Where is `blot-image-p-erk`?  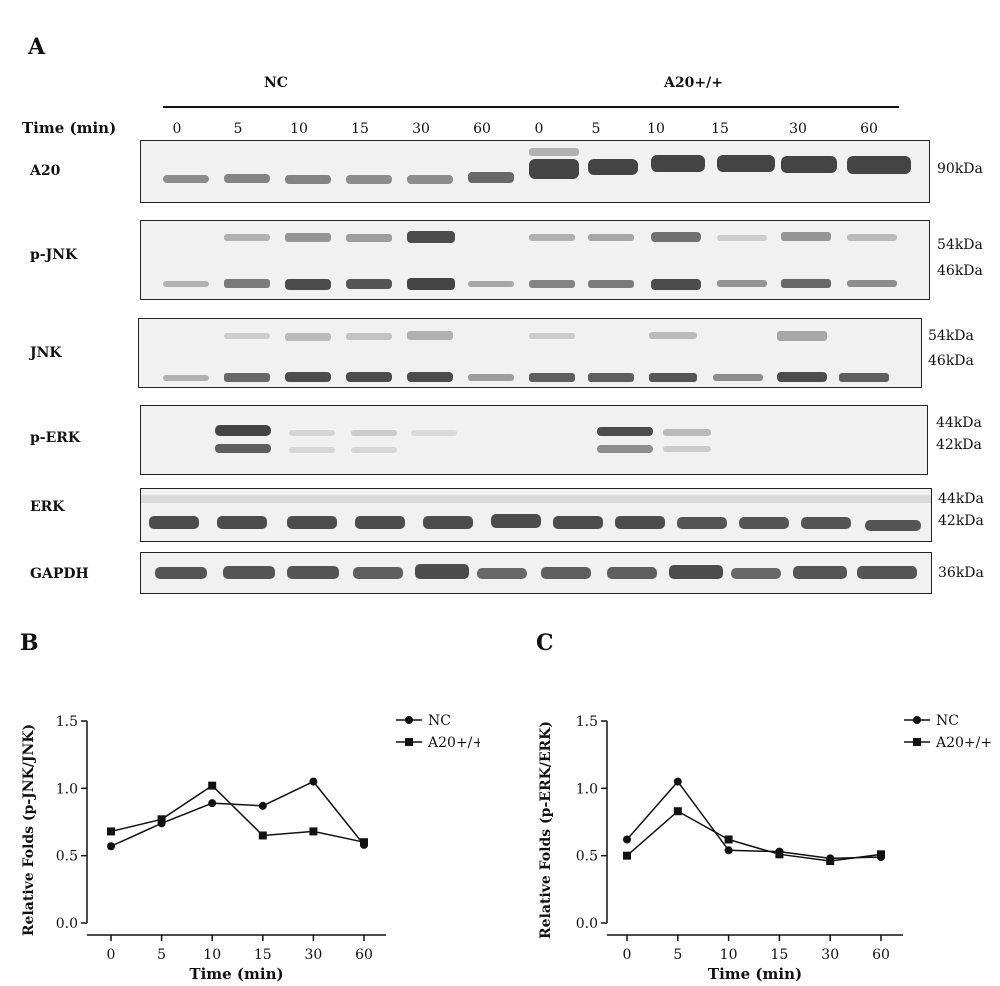
blot-image-p-erk is located at coordinates (534, 440).